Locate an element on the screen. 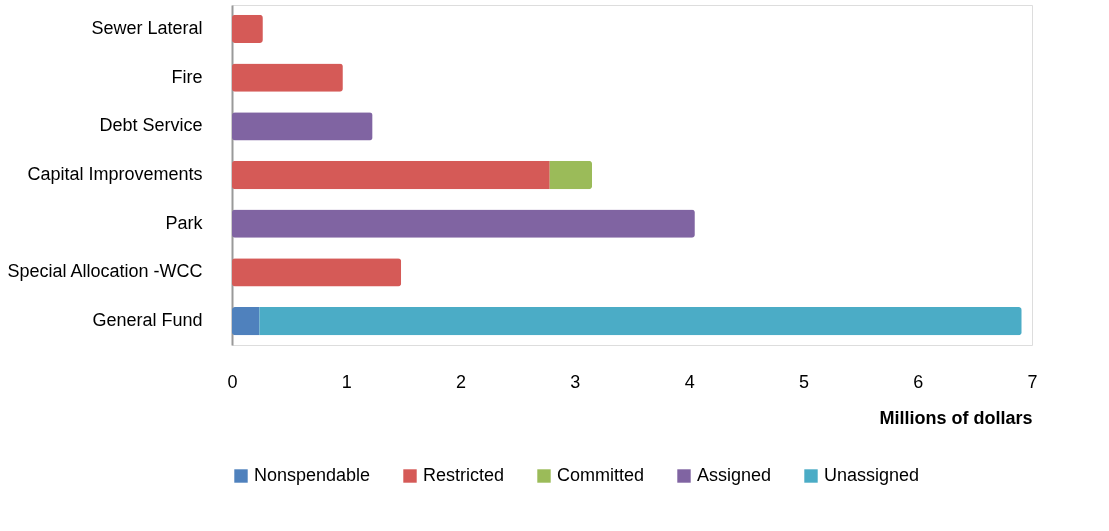  x-tick-label: 7 is located at coordinates (1032, 381).